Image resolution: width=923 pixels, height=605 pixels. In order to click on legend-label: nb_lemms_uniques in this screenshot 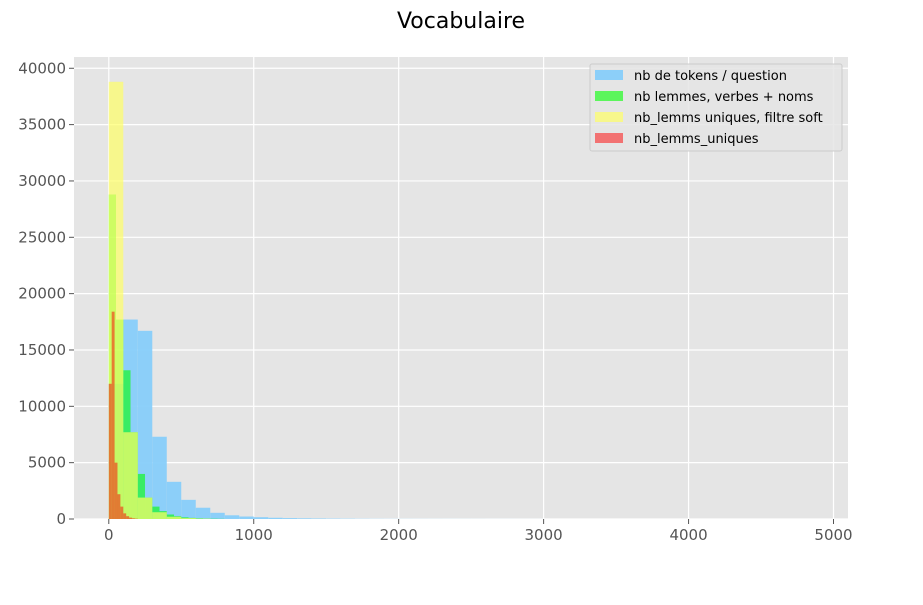, I will do `click(696, 139)`.